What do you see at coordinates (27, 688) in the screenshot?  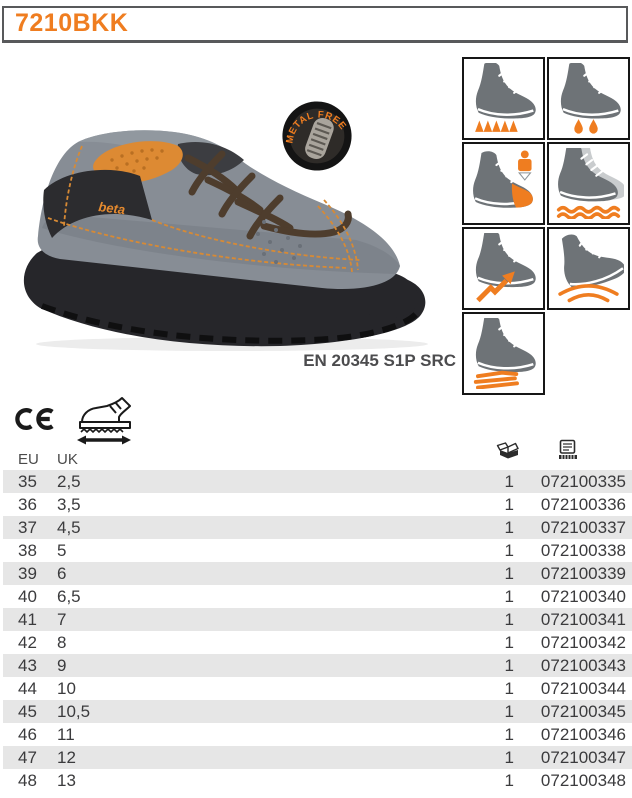 I see `eu-cell: 44` at bounding box center [27, 688].